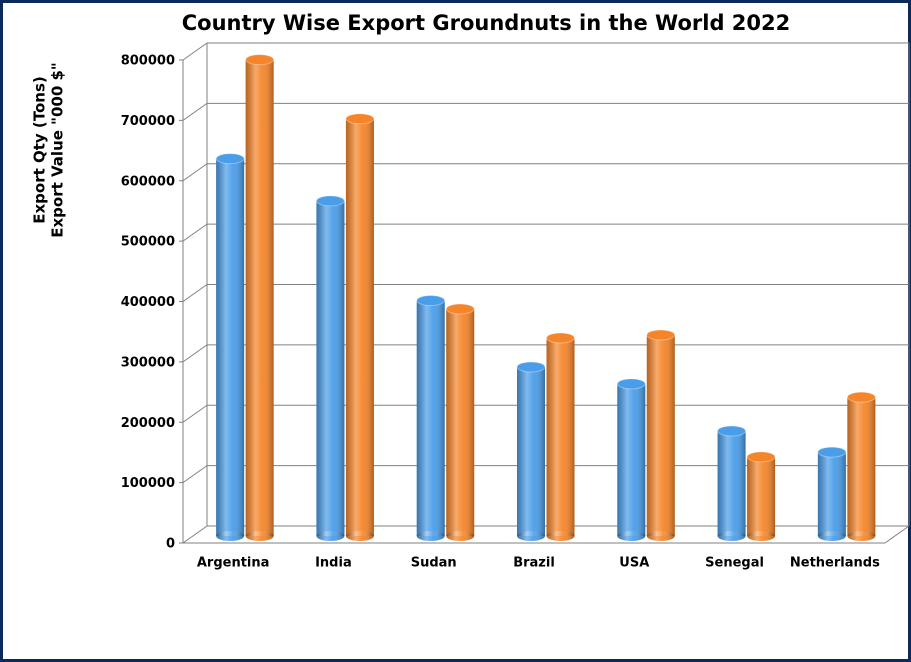  Describe the element at coordinates (148, 61) in the screenshot. I see `y-tick-label: 800000` at that location.